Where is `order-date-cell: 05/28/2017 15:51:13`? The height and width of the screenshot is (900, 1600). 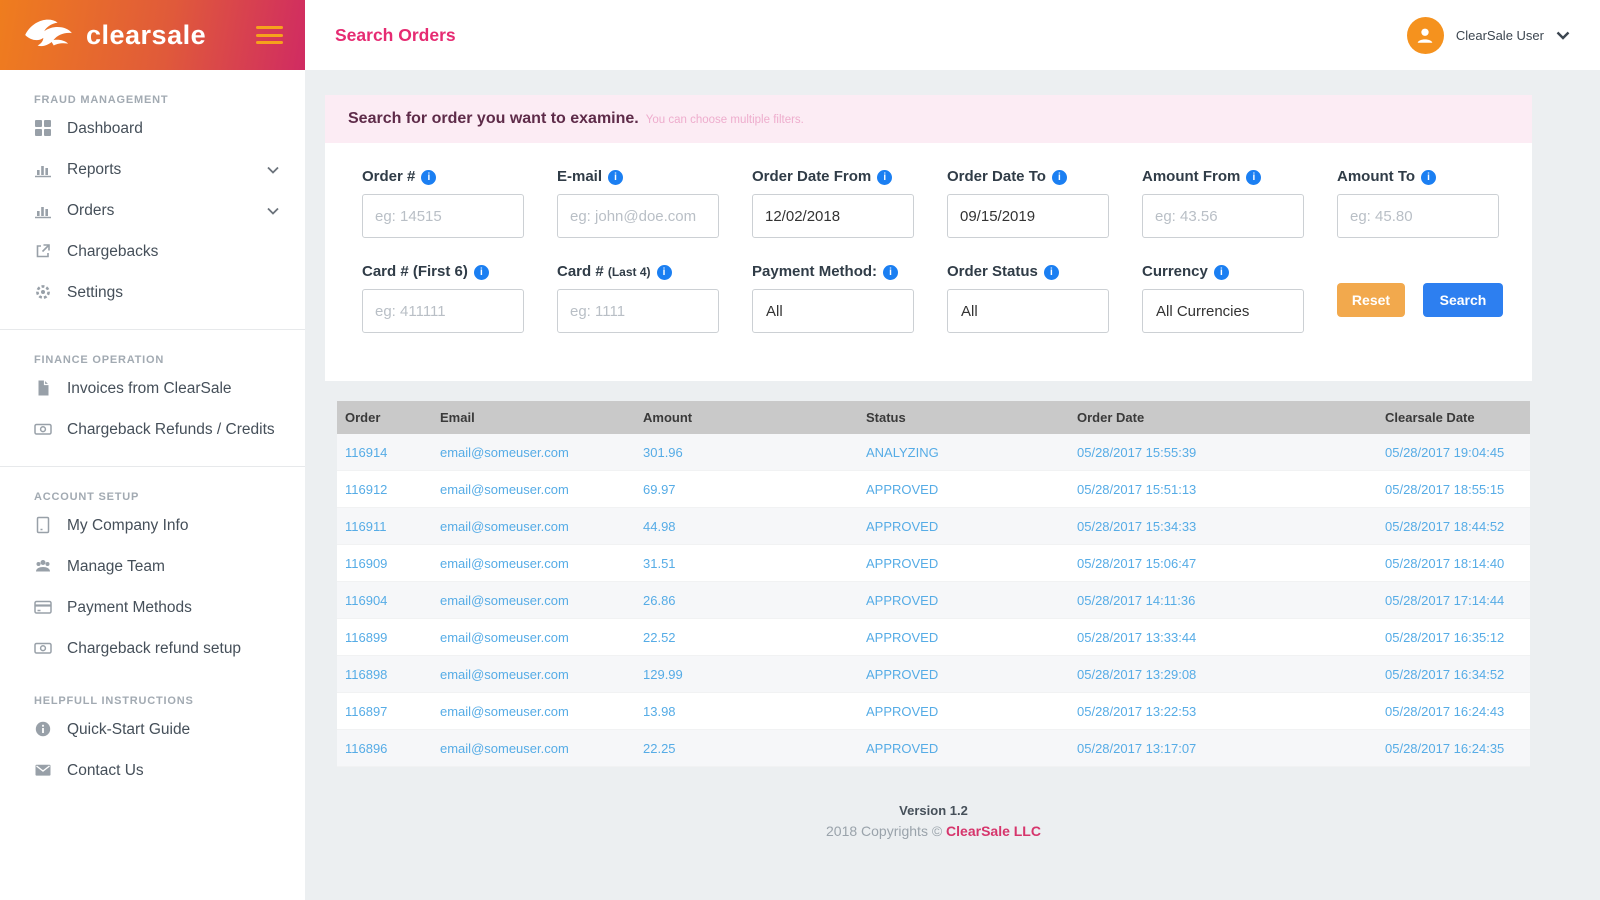 order-date-cell: 05/28/2017 15:51:13 is located at coordinates (1137, 489).